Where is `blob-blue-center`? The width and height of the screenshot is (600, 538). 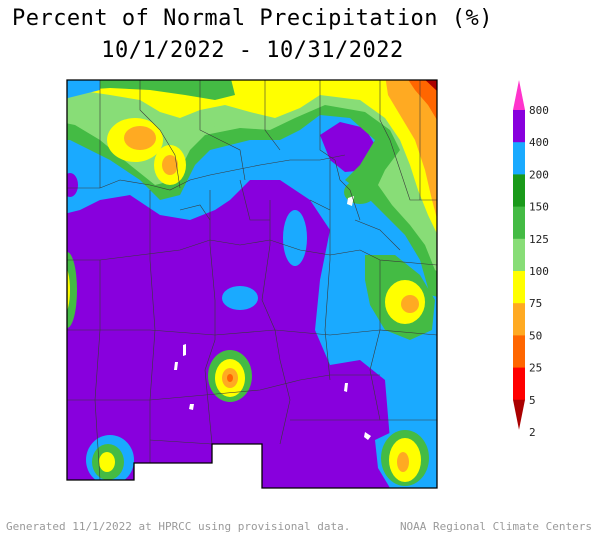
blob-blue-center is located at coordinates (295, 238).